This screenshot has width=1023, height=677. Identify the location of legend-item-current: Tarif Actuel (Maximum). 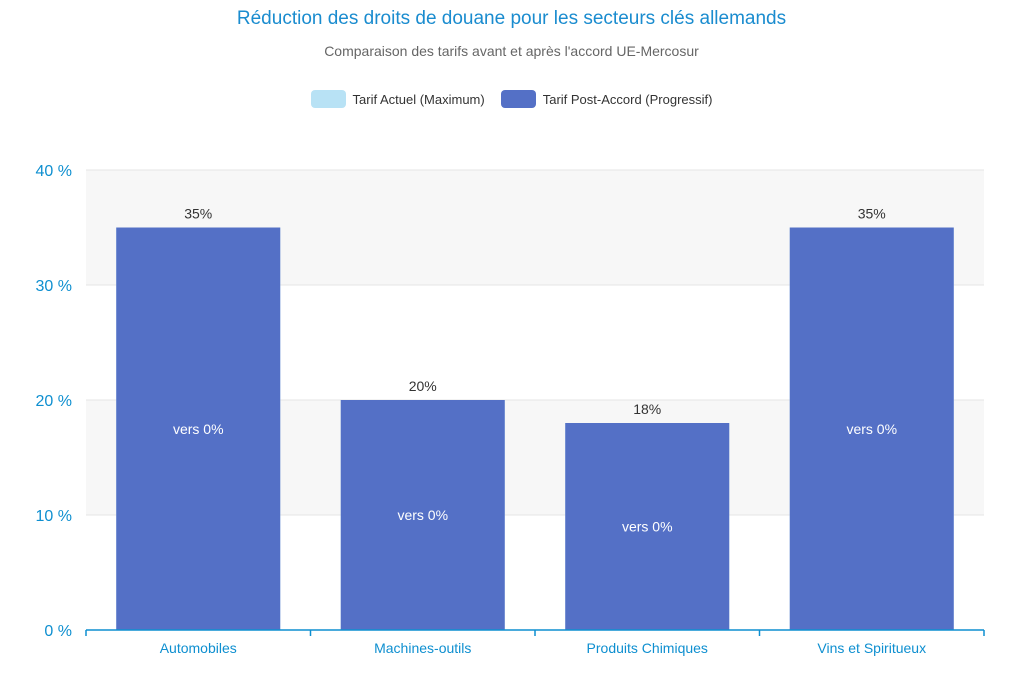
(397, 99).